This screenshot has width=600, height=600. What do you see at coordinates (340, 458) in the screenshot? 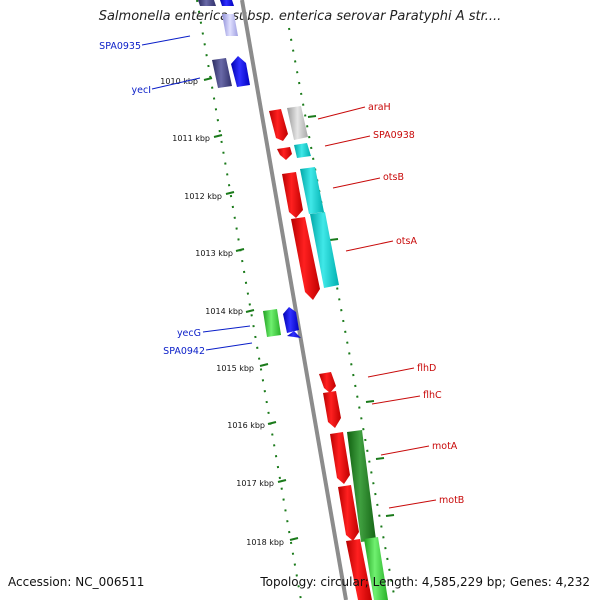
I see `gene-motA-red` at bounding box center [340, 458].